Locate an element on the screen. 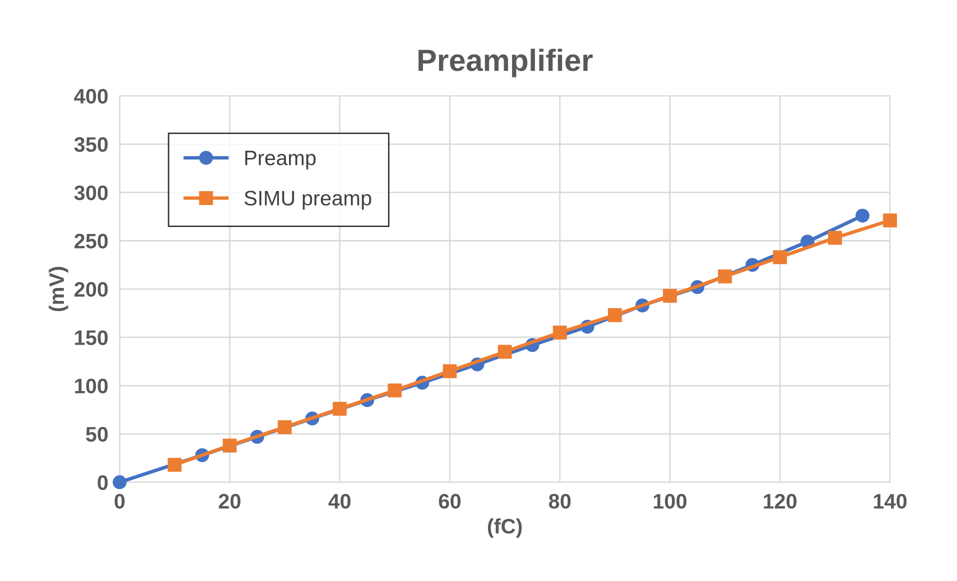 The width and height of the screenshot is (957, 581). x-tick-label: 0 is located at coordinates (119, 501).